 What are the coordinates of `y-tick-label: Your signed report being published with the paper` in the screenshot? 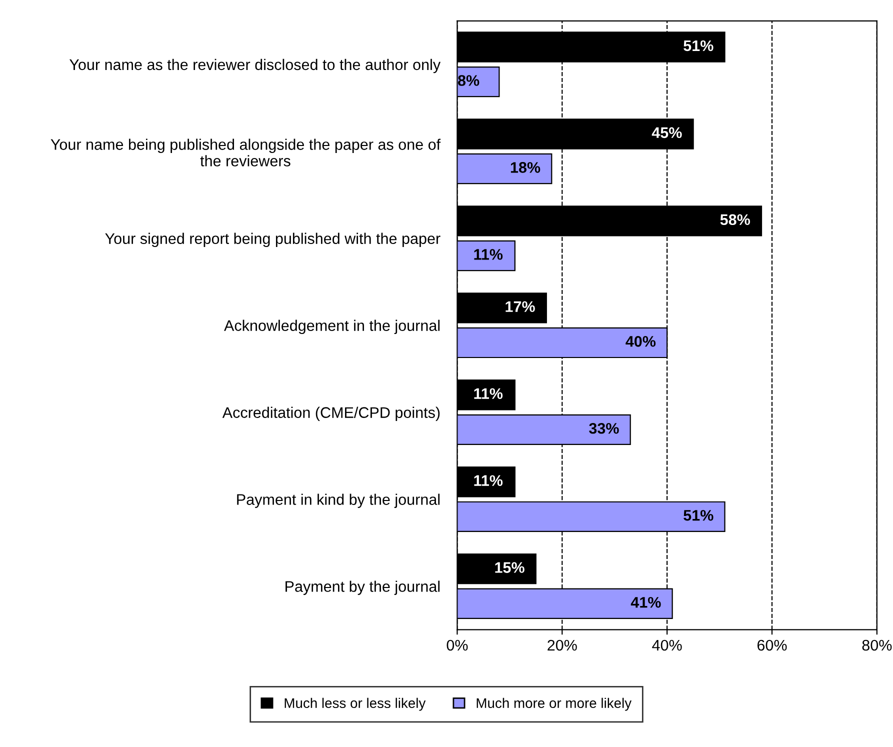 It's located at (272, 240).